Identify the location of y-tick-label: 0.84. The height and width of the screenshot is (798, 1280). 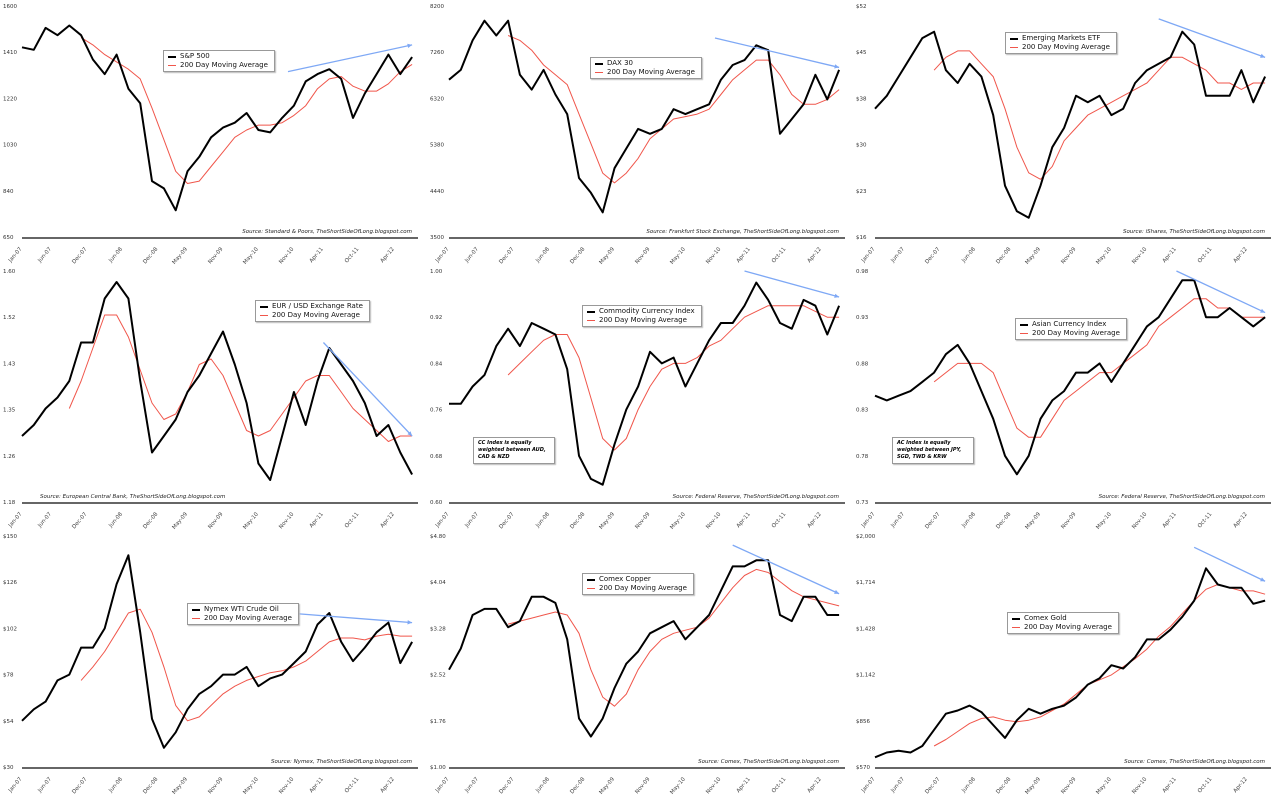
(436, 364).